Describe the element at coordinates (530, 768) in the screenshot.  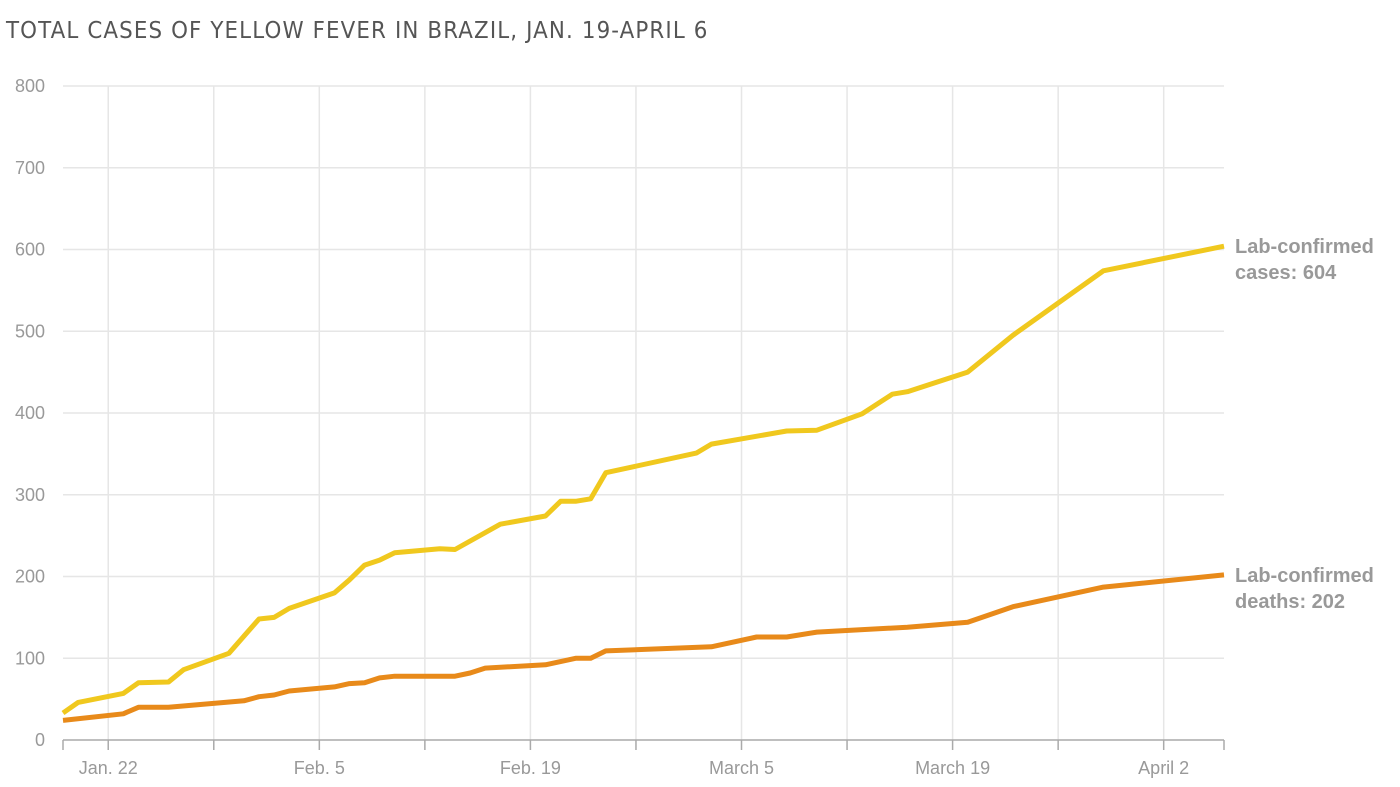
I see `x-tick-label: Feb. 19` at that location.